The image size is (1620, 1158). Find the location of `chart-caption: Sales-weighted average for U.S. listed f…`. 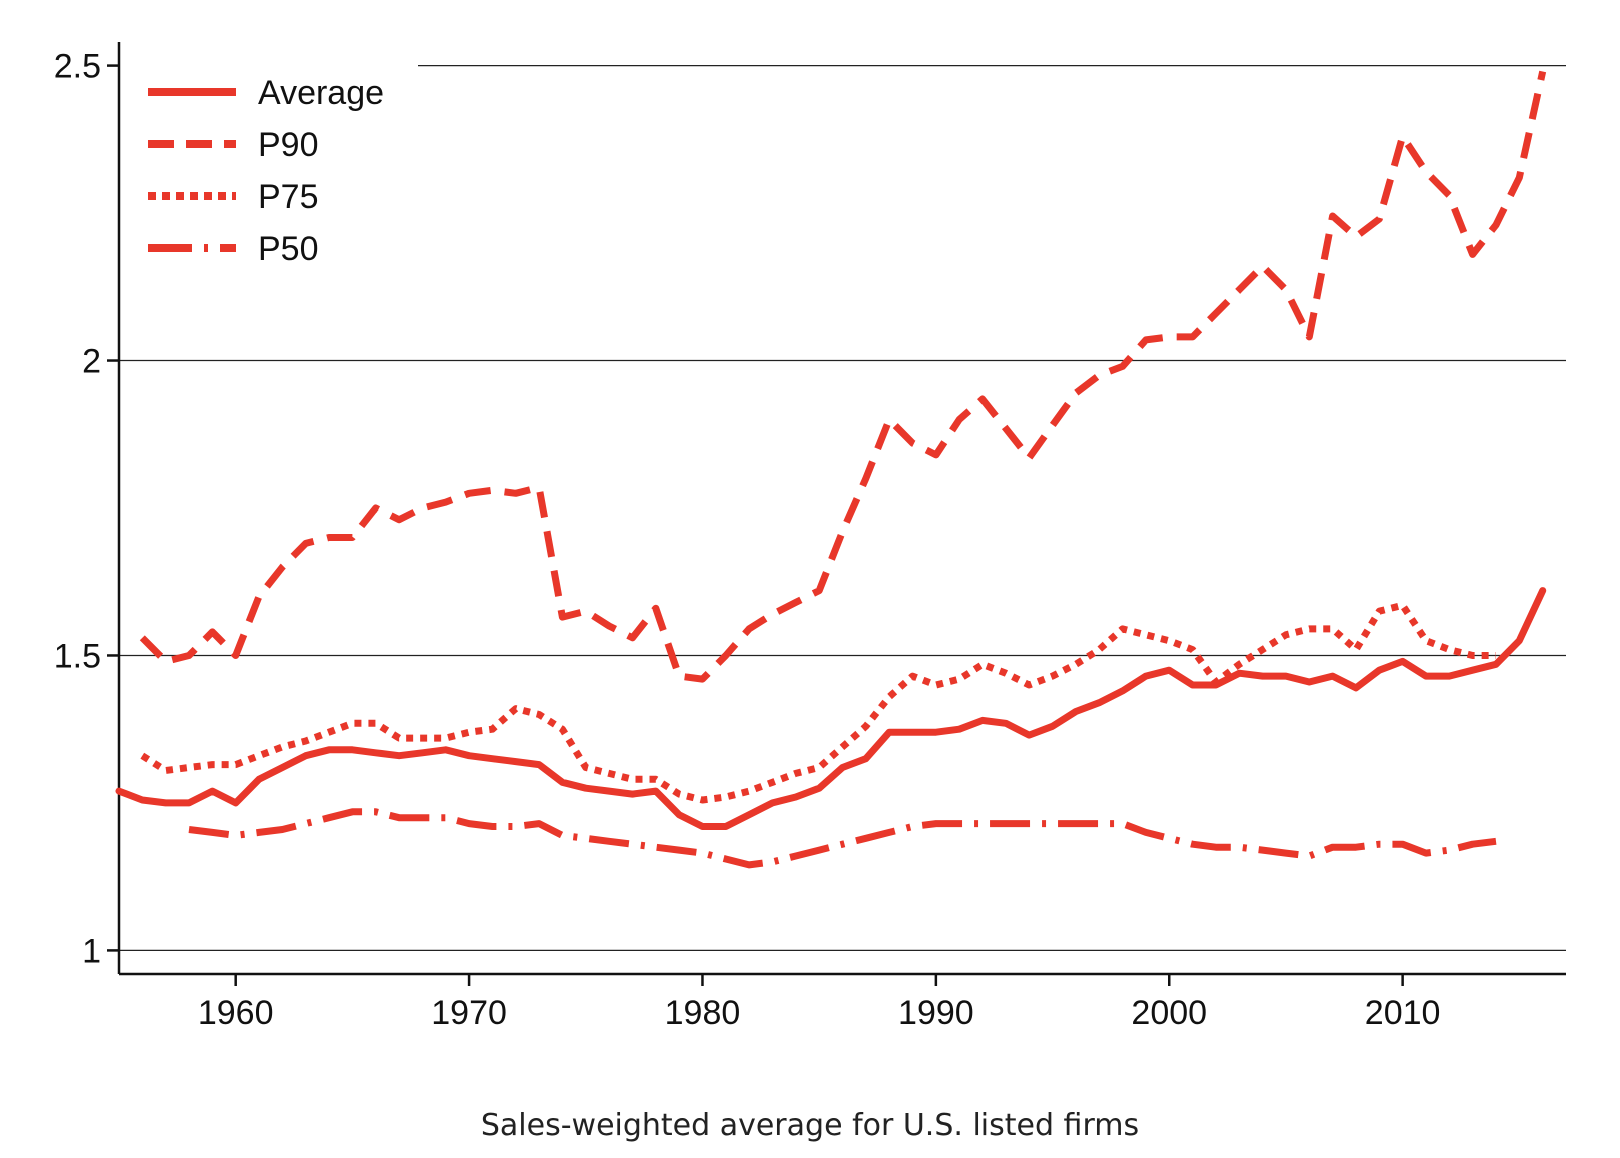

chart-caption: Sales-weighted average for U.S. listed f… is located at coordinates (810, 1125).